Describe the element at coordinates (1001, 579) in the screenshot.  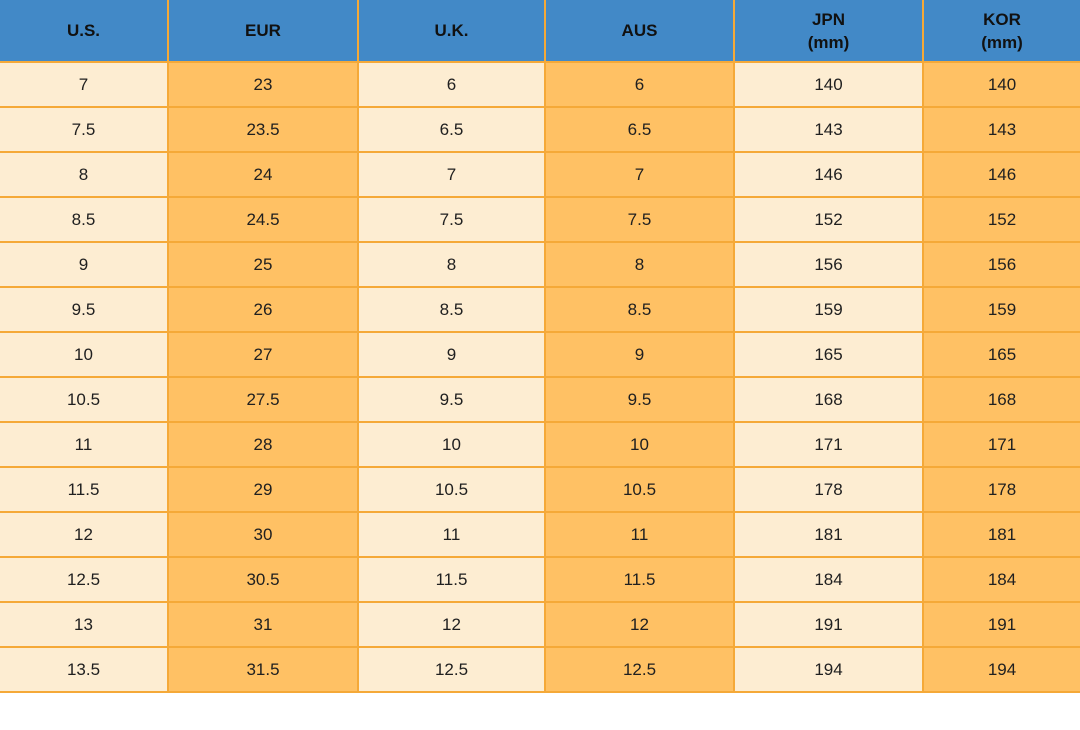
I see `cell: 184` at that location.